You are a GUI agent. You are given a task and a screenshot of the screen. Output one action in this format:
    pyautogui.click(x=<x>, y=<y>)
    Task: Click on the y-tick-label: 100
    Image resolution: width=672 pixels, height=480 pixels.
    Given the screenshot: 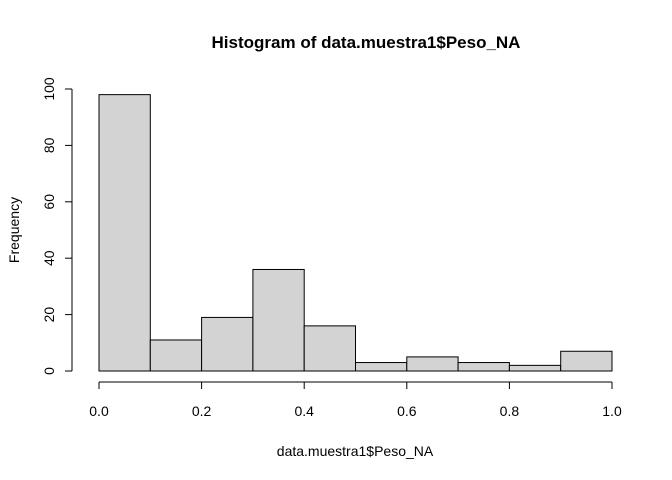 What is the action you would take?
    pyautogui.click(x=49, y=89)
    